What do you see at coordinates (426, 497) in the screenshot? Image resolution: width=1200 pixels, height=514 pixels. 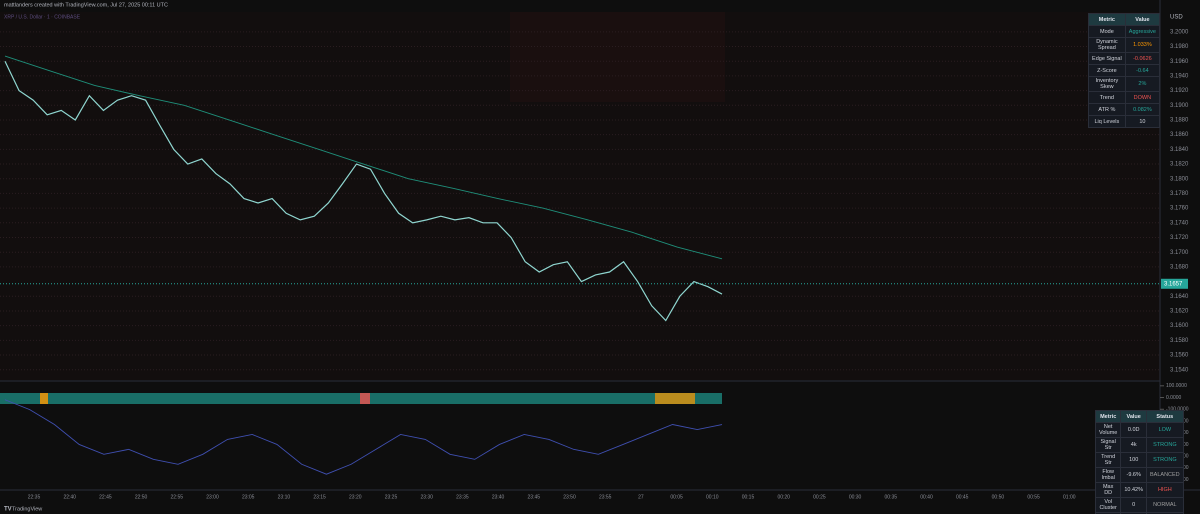 I see `x-tick-label: 23:30` at bounding box center [426, 497].